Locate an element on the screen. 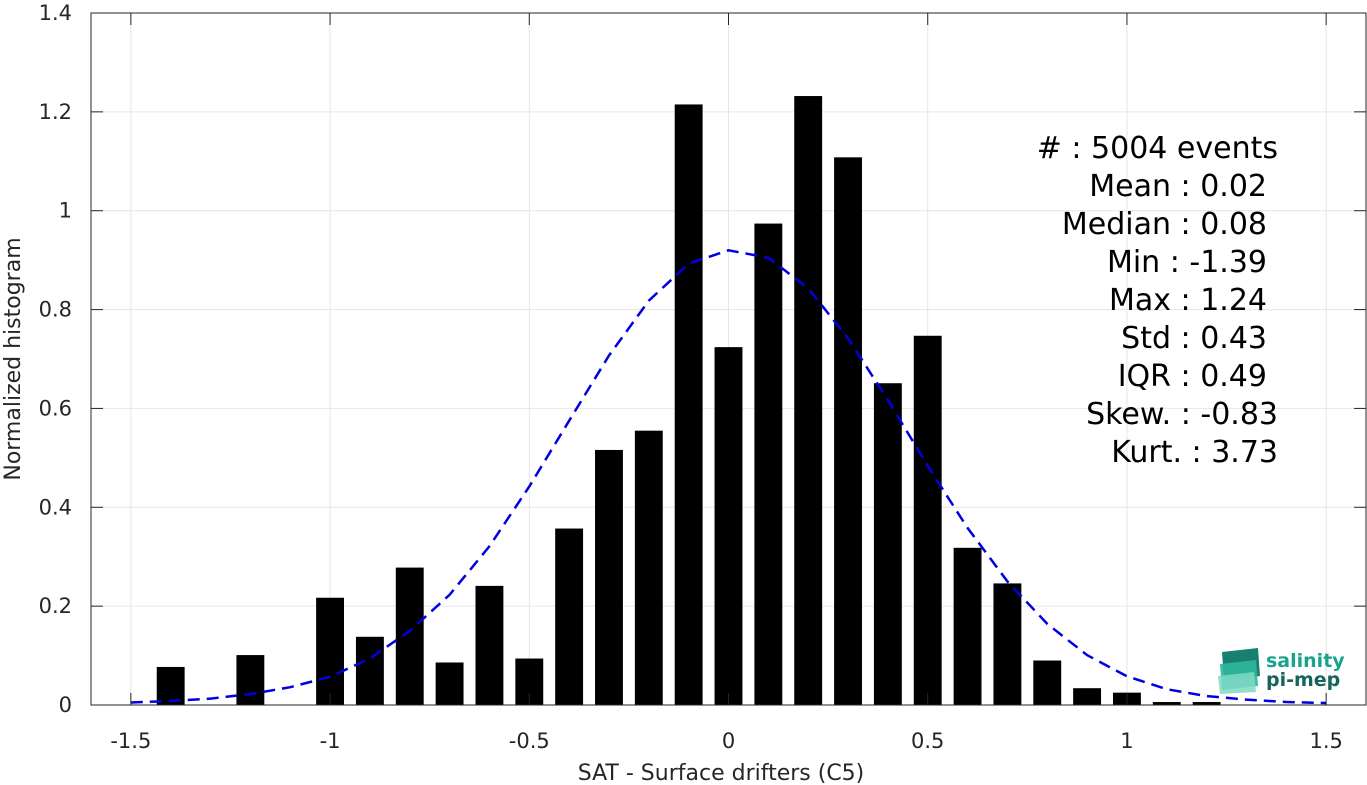 This screenshot has height=785, width=1367. x-tick-label: 0 is located at coordinates (728, 741).